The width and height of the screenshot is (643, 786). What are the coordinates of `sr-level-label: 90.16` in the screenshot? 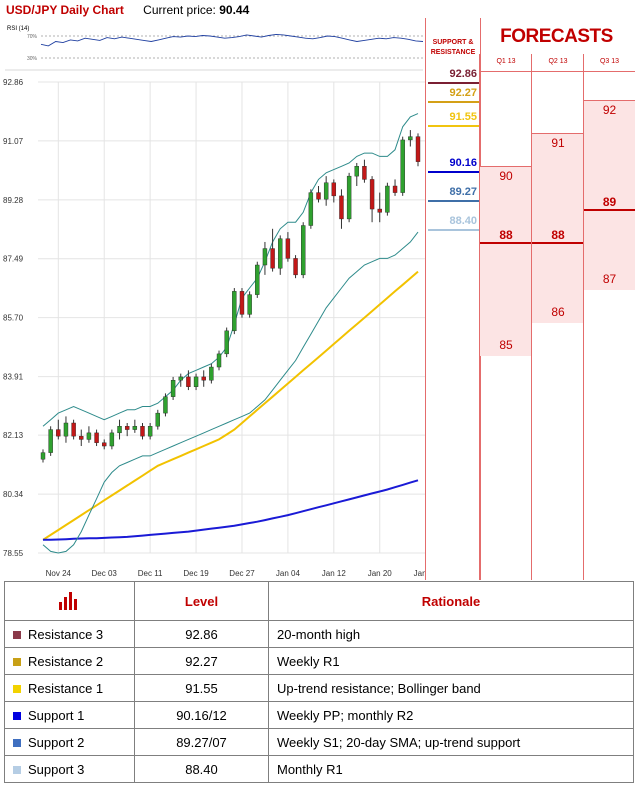 It's located at (463, 162).